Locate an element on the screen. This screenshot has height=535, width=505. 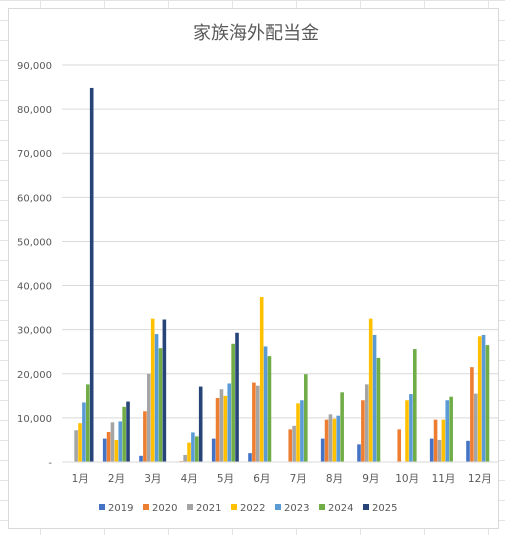
y-tick-label: - is located at coordinates (50, 463).